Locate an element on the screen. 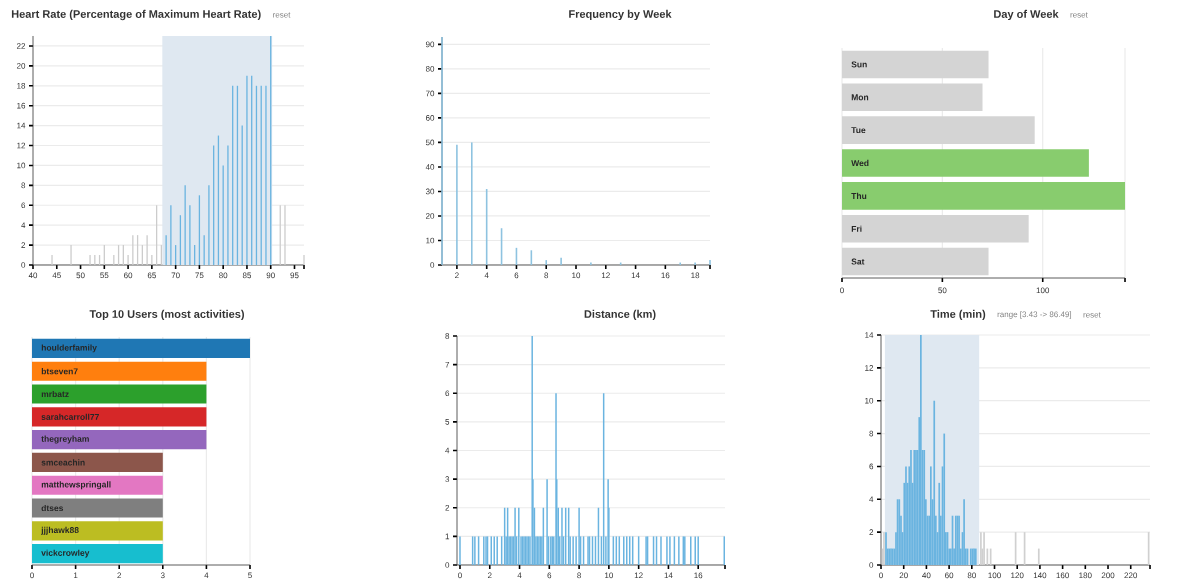 Image resolution: width=1177 pixels, height=587 pixels. chart-title: Top 10 Users (most activities) is located at coordinates (166, 315).